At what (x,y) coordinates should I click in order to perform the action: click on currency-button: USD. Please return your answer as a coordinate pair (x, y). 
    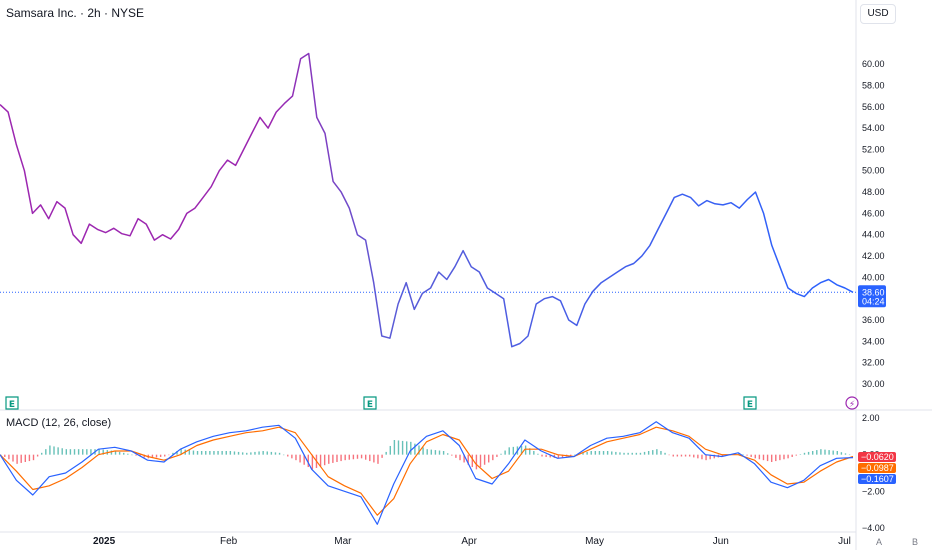
    Looking at the image, I should click on (878, 14).